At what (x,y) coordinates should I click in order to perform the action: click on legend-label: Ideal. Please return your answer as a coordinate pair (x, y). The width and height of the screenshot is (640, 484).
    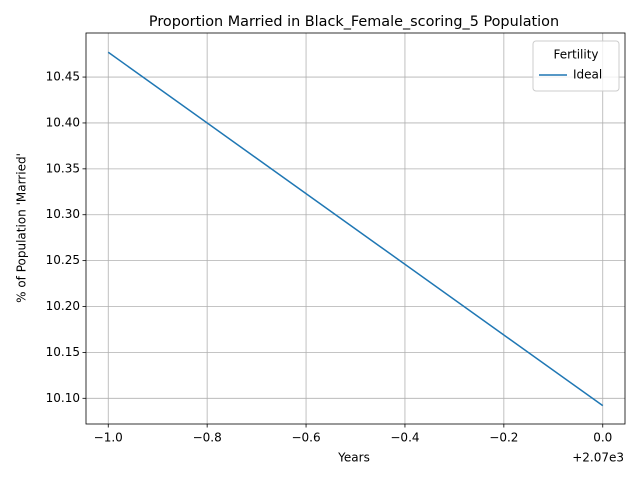
    Looking at the image, I should click on (587, 75).